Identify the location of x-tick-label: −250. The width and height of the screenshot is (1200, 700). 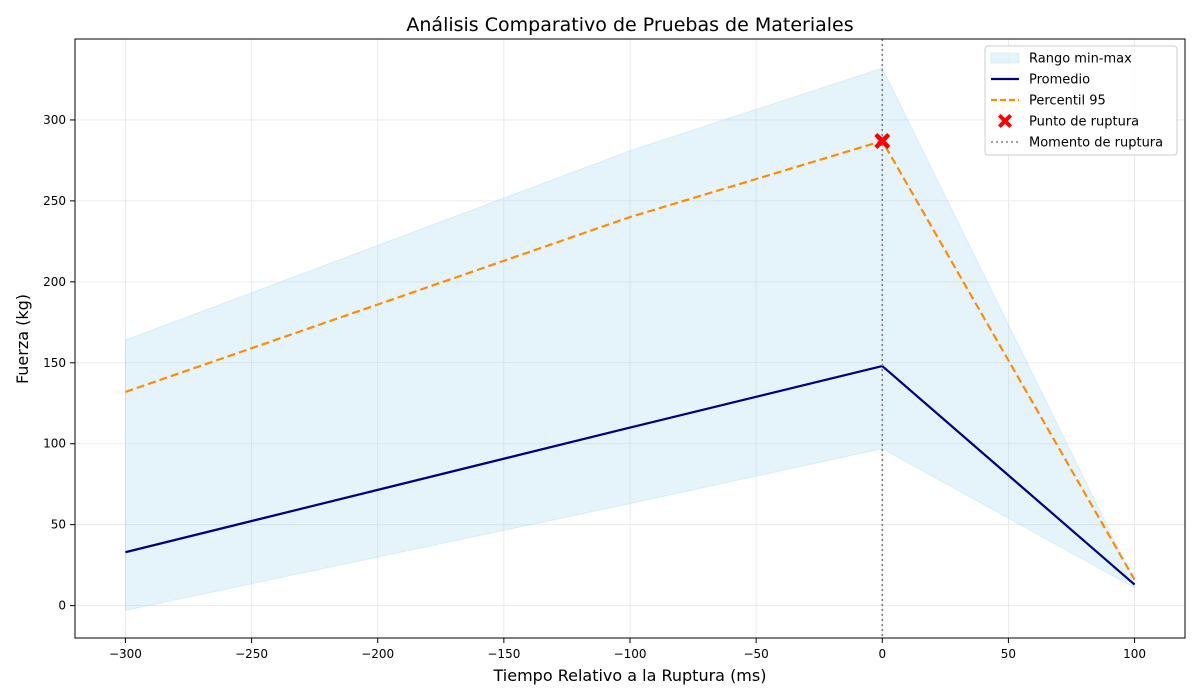
(251, 654).